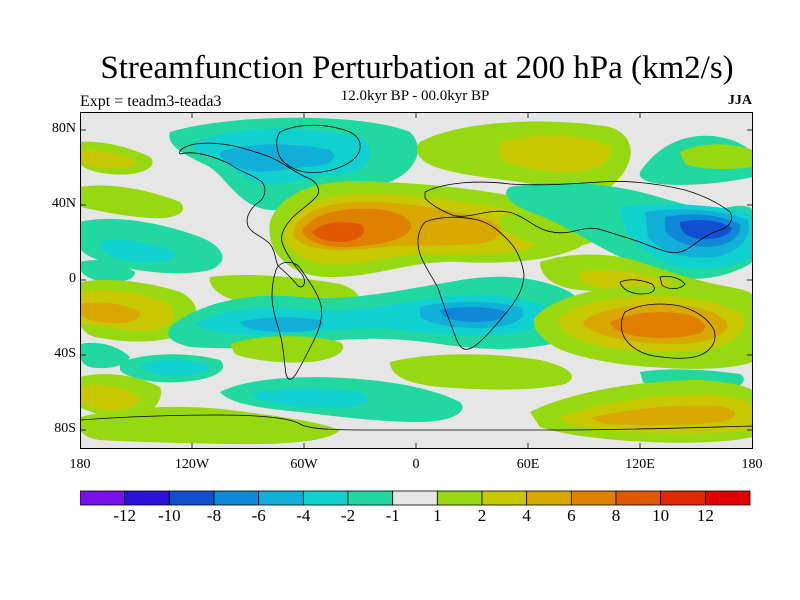 Image resolution: width=800 pixels, height=600 pixels. I want to click on lat-label: 80S, so click(65, 428).